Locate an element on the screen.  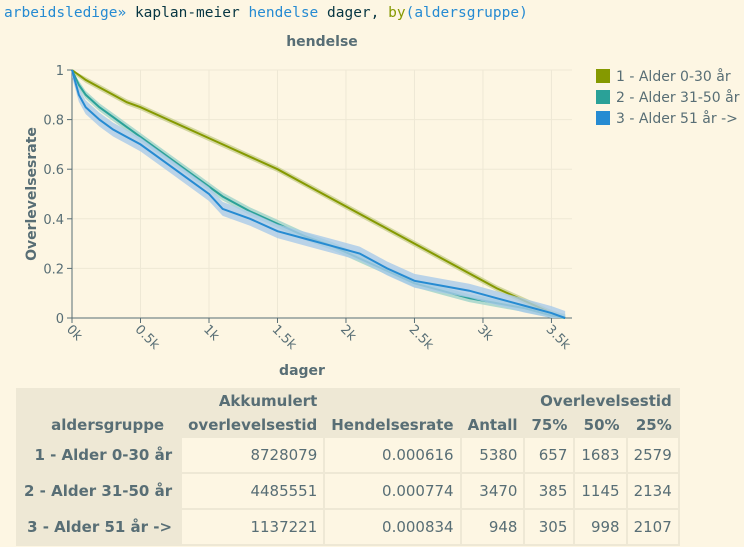
cell-q25: 2579 is located at coordinates (652, 455).